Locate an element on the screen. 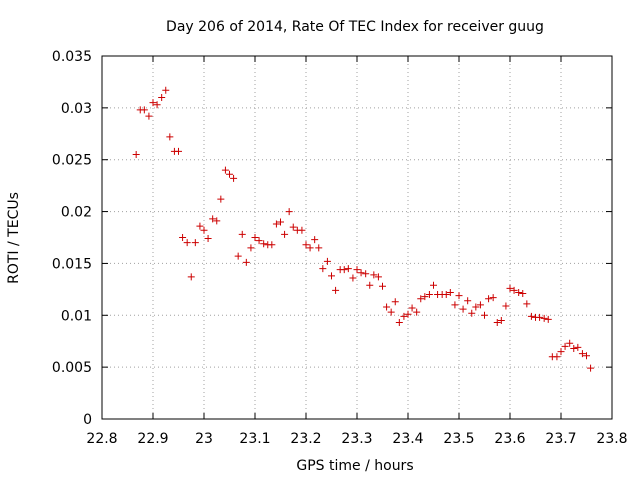 Image resolution: width=640 pixels, height=480 pixels. x-tick-label: 23.5 is located at coordinates (458, 439).